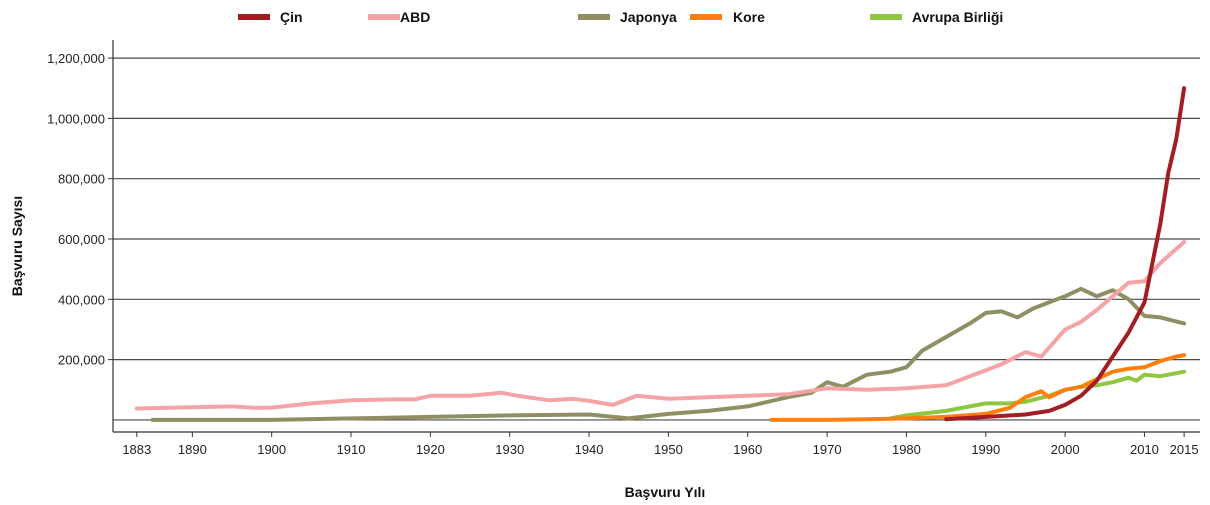 Image resolution: width=1210 pixels, height=505 pixels. Describe the element at coordinates (978, 387) in the screenshot. I see `series-line-kore` at that location.